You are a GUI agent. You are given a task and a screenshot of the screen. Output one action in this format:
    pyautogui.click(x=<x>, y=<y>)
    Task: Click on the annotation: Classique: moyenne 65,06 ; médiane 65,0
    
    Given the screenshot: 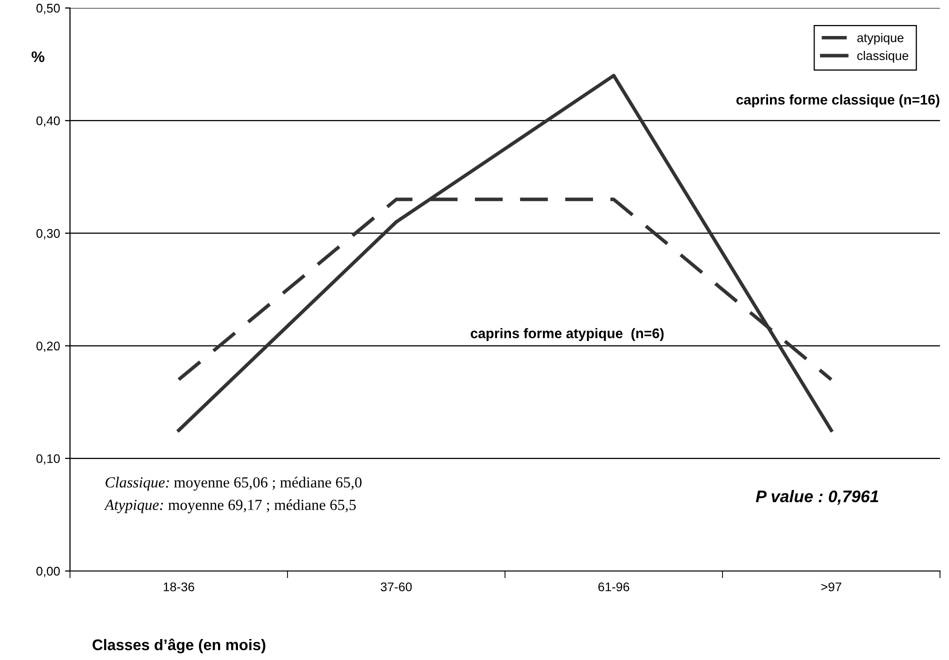 What is the action you would take?
    pyautogui.click(x=234, y=483)
    